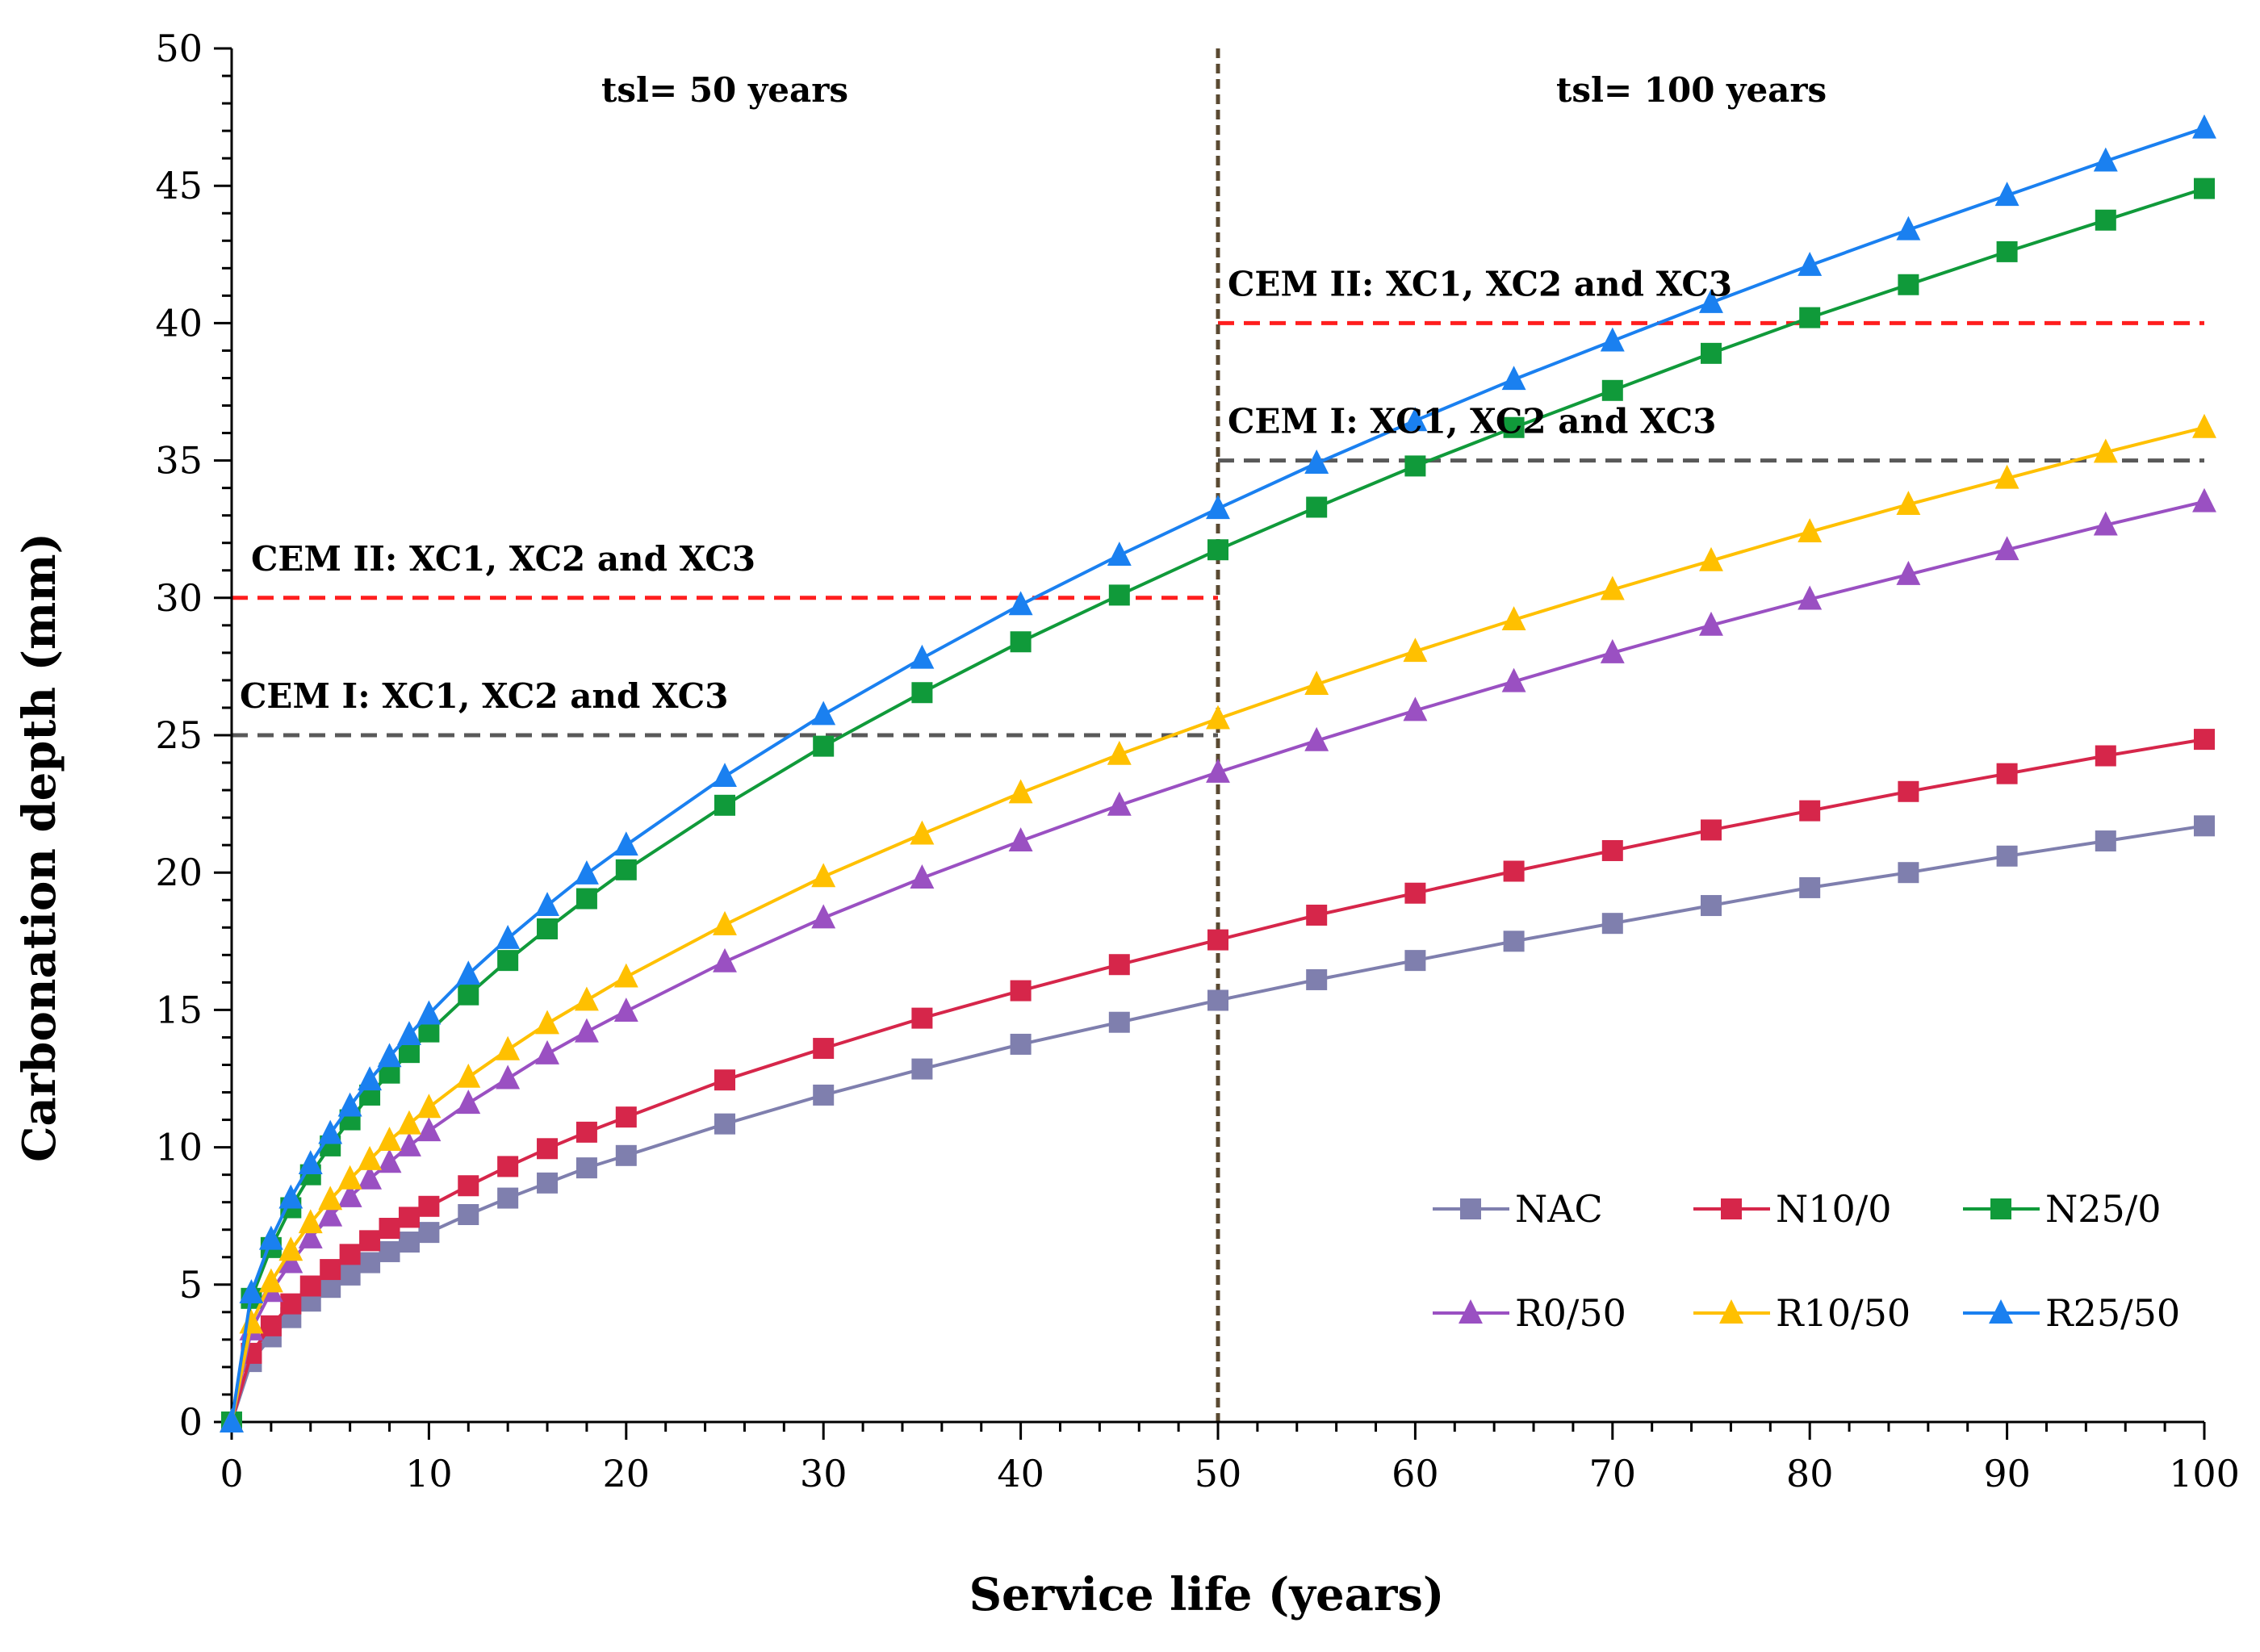 Image resolution: width=2260 pixels, height=1652 pixels. I want to click on x-tick-label: 60, so click(1415, 1473).